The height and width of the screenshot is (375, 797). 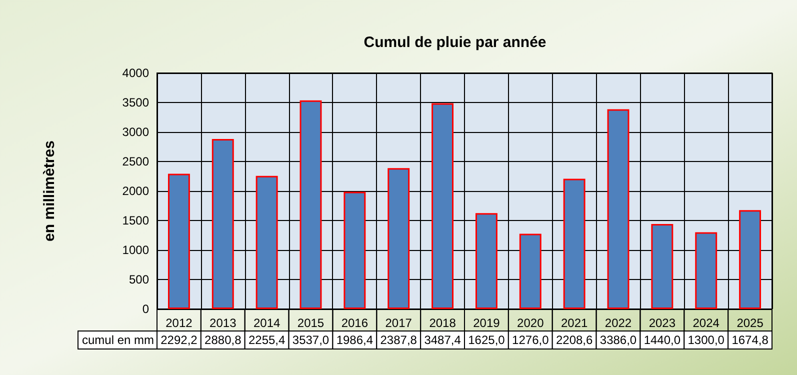 I want to click on data-label: 1276,0, so click(x=531, y=340).